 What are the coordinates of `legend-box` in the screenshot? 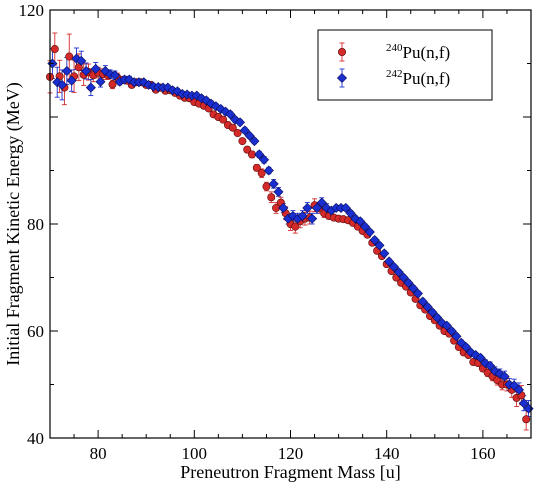 It's located at (405, 65).